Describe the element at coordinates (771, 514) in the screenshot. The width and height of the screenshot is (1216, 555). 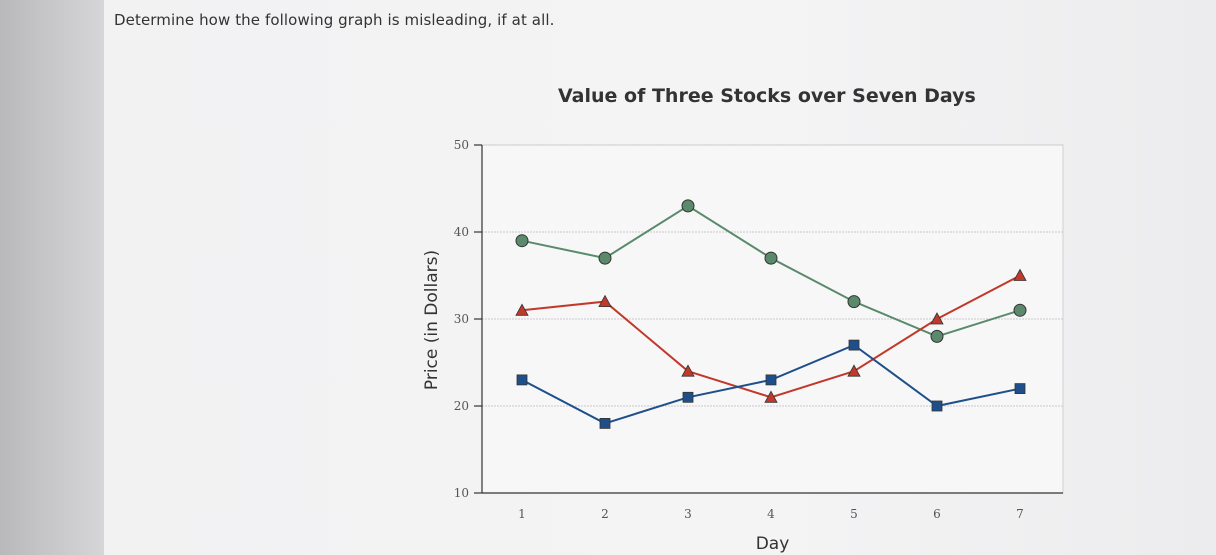
I see `x-tick-label-4: 4` at that location.